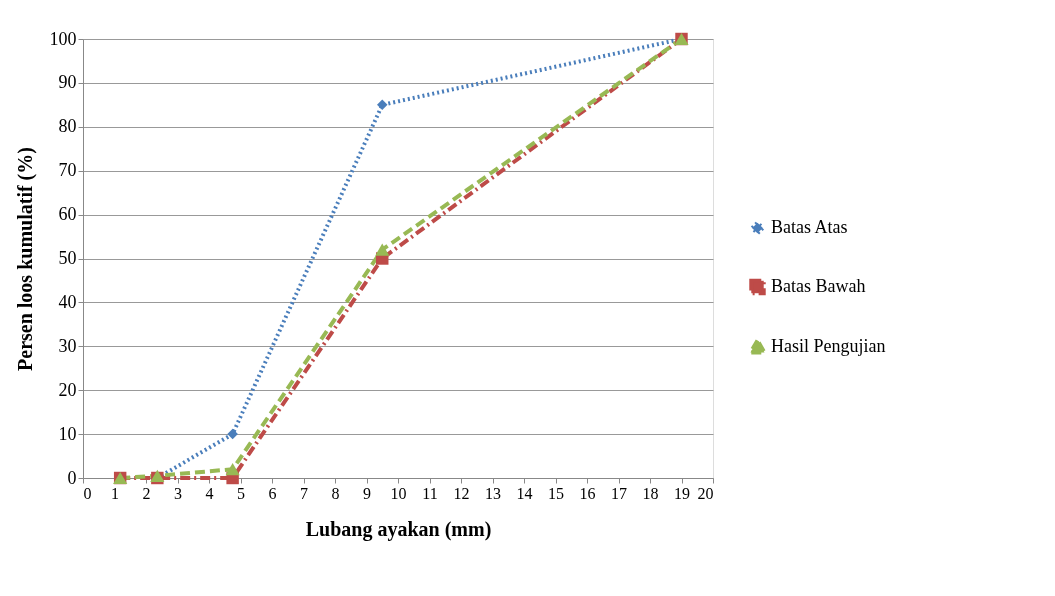 This screenshot has width=1055, height=596. Describe the element at coordinates (25, 259) in the screenshot. I see `y-axis-title: Persen loos kumulatif (%)` at that location.